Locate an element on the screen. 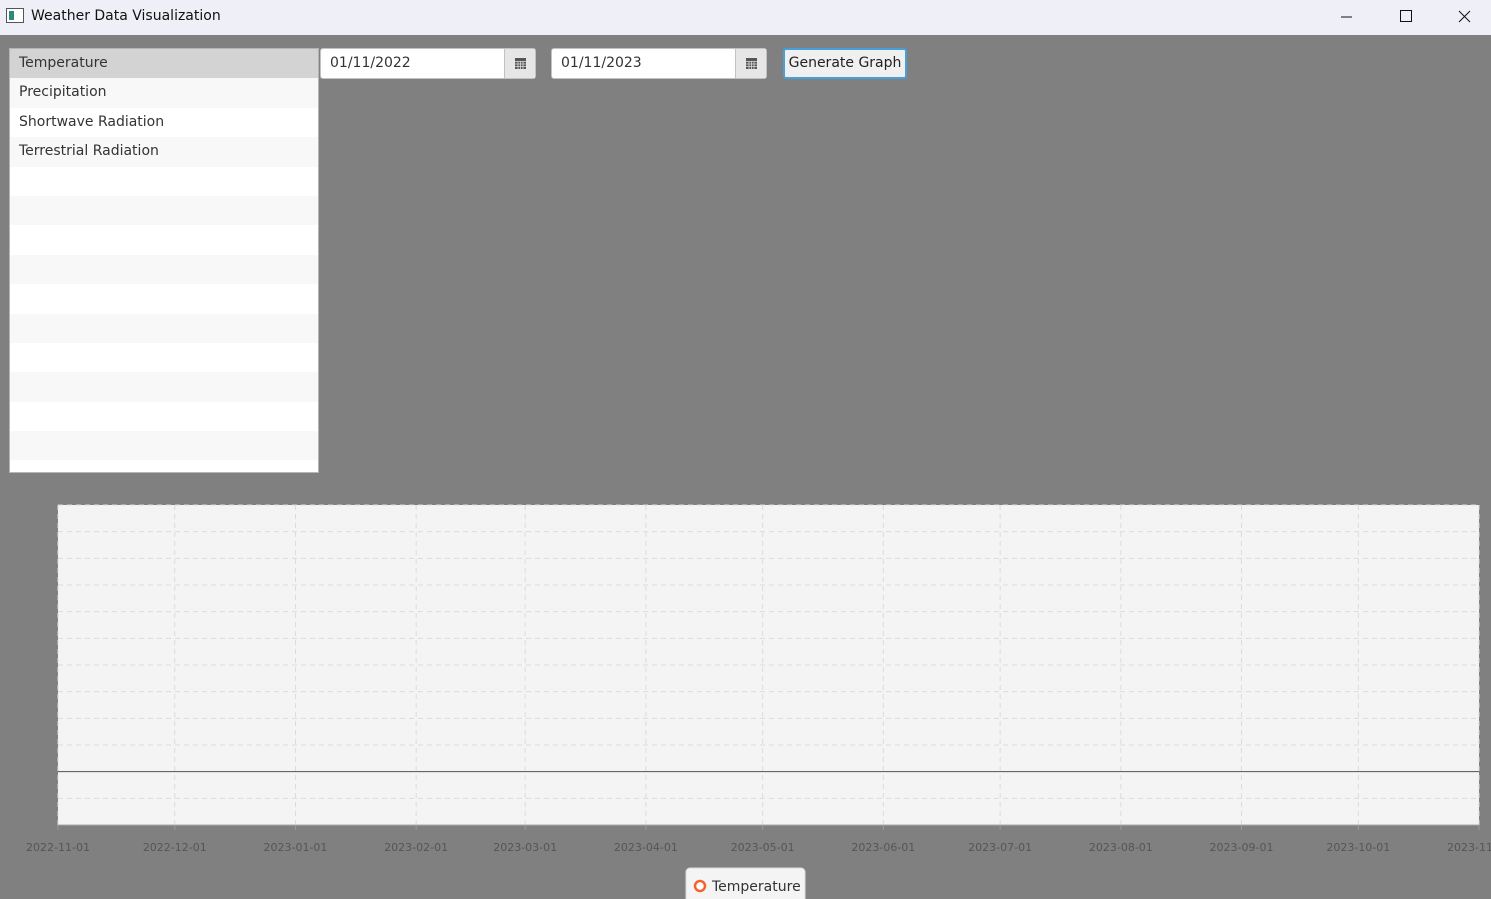  x-tick-label: 2023-05-01 is located at coordinates (763, 847).